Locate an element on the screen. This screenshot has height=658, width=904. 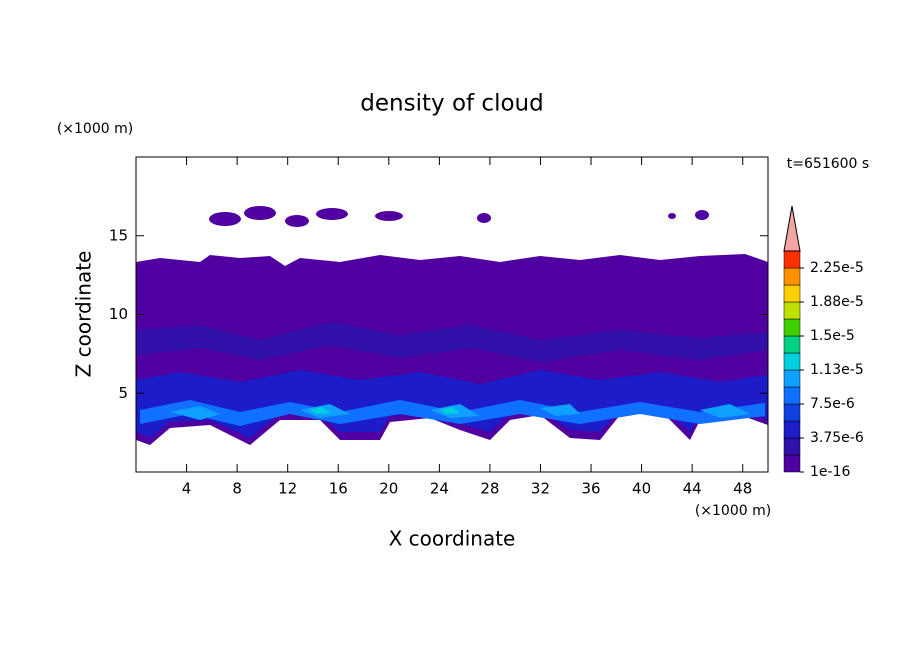
colorbar-tick-label: 7.5e-6 is located at coordinates (832, 404).